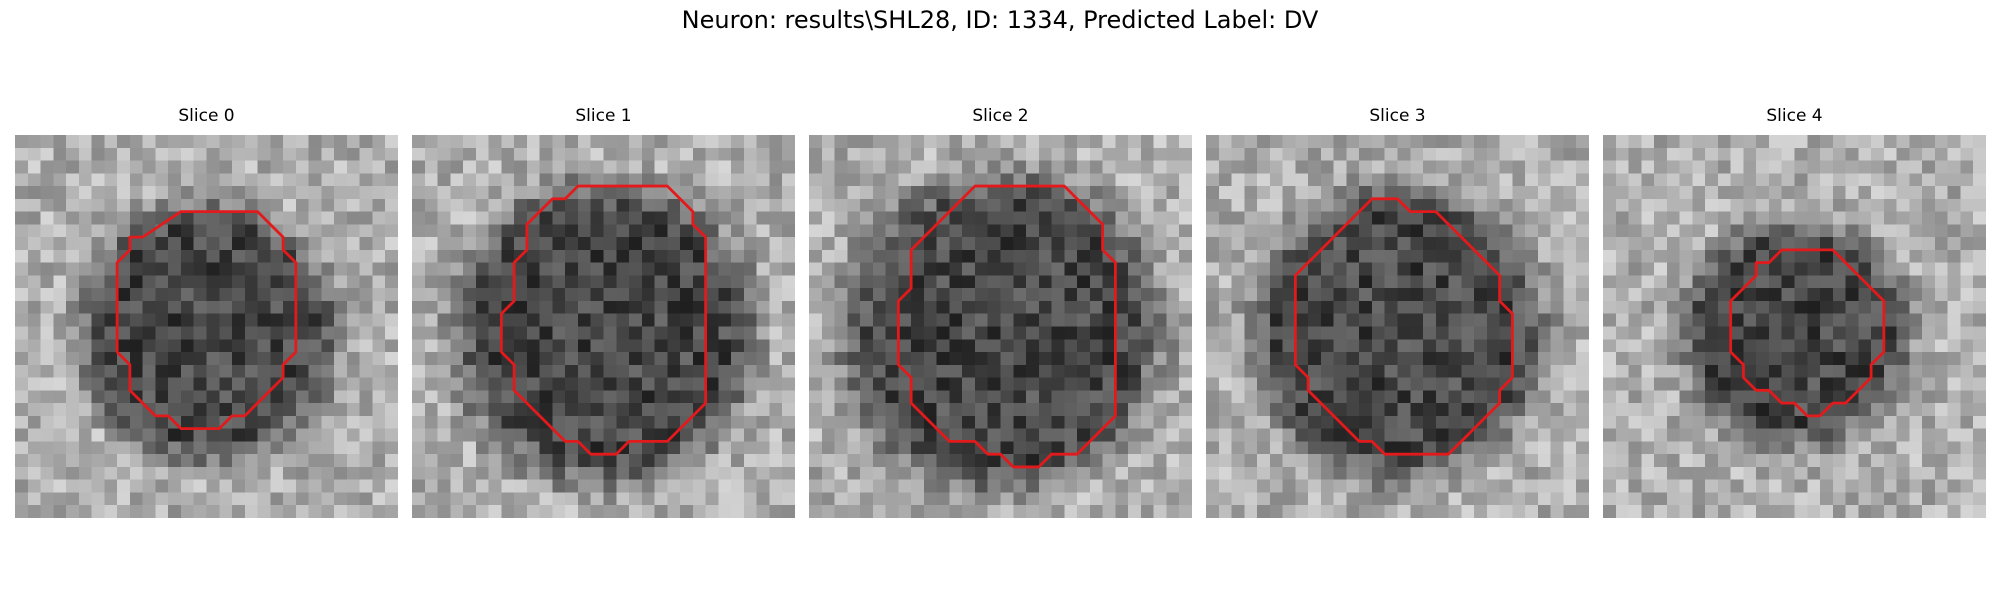 This screenshot has width=2000, height=600. Describe the element at coordinates (603, 116) in the screenshot. I see `slice-title: Slice 1` at that location.